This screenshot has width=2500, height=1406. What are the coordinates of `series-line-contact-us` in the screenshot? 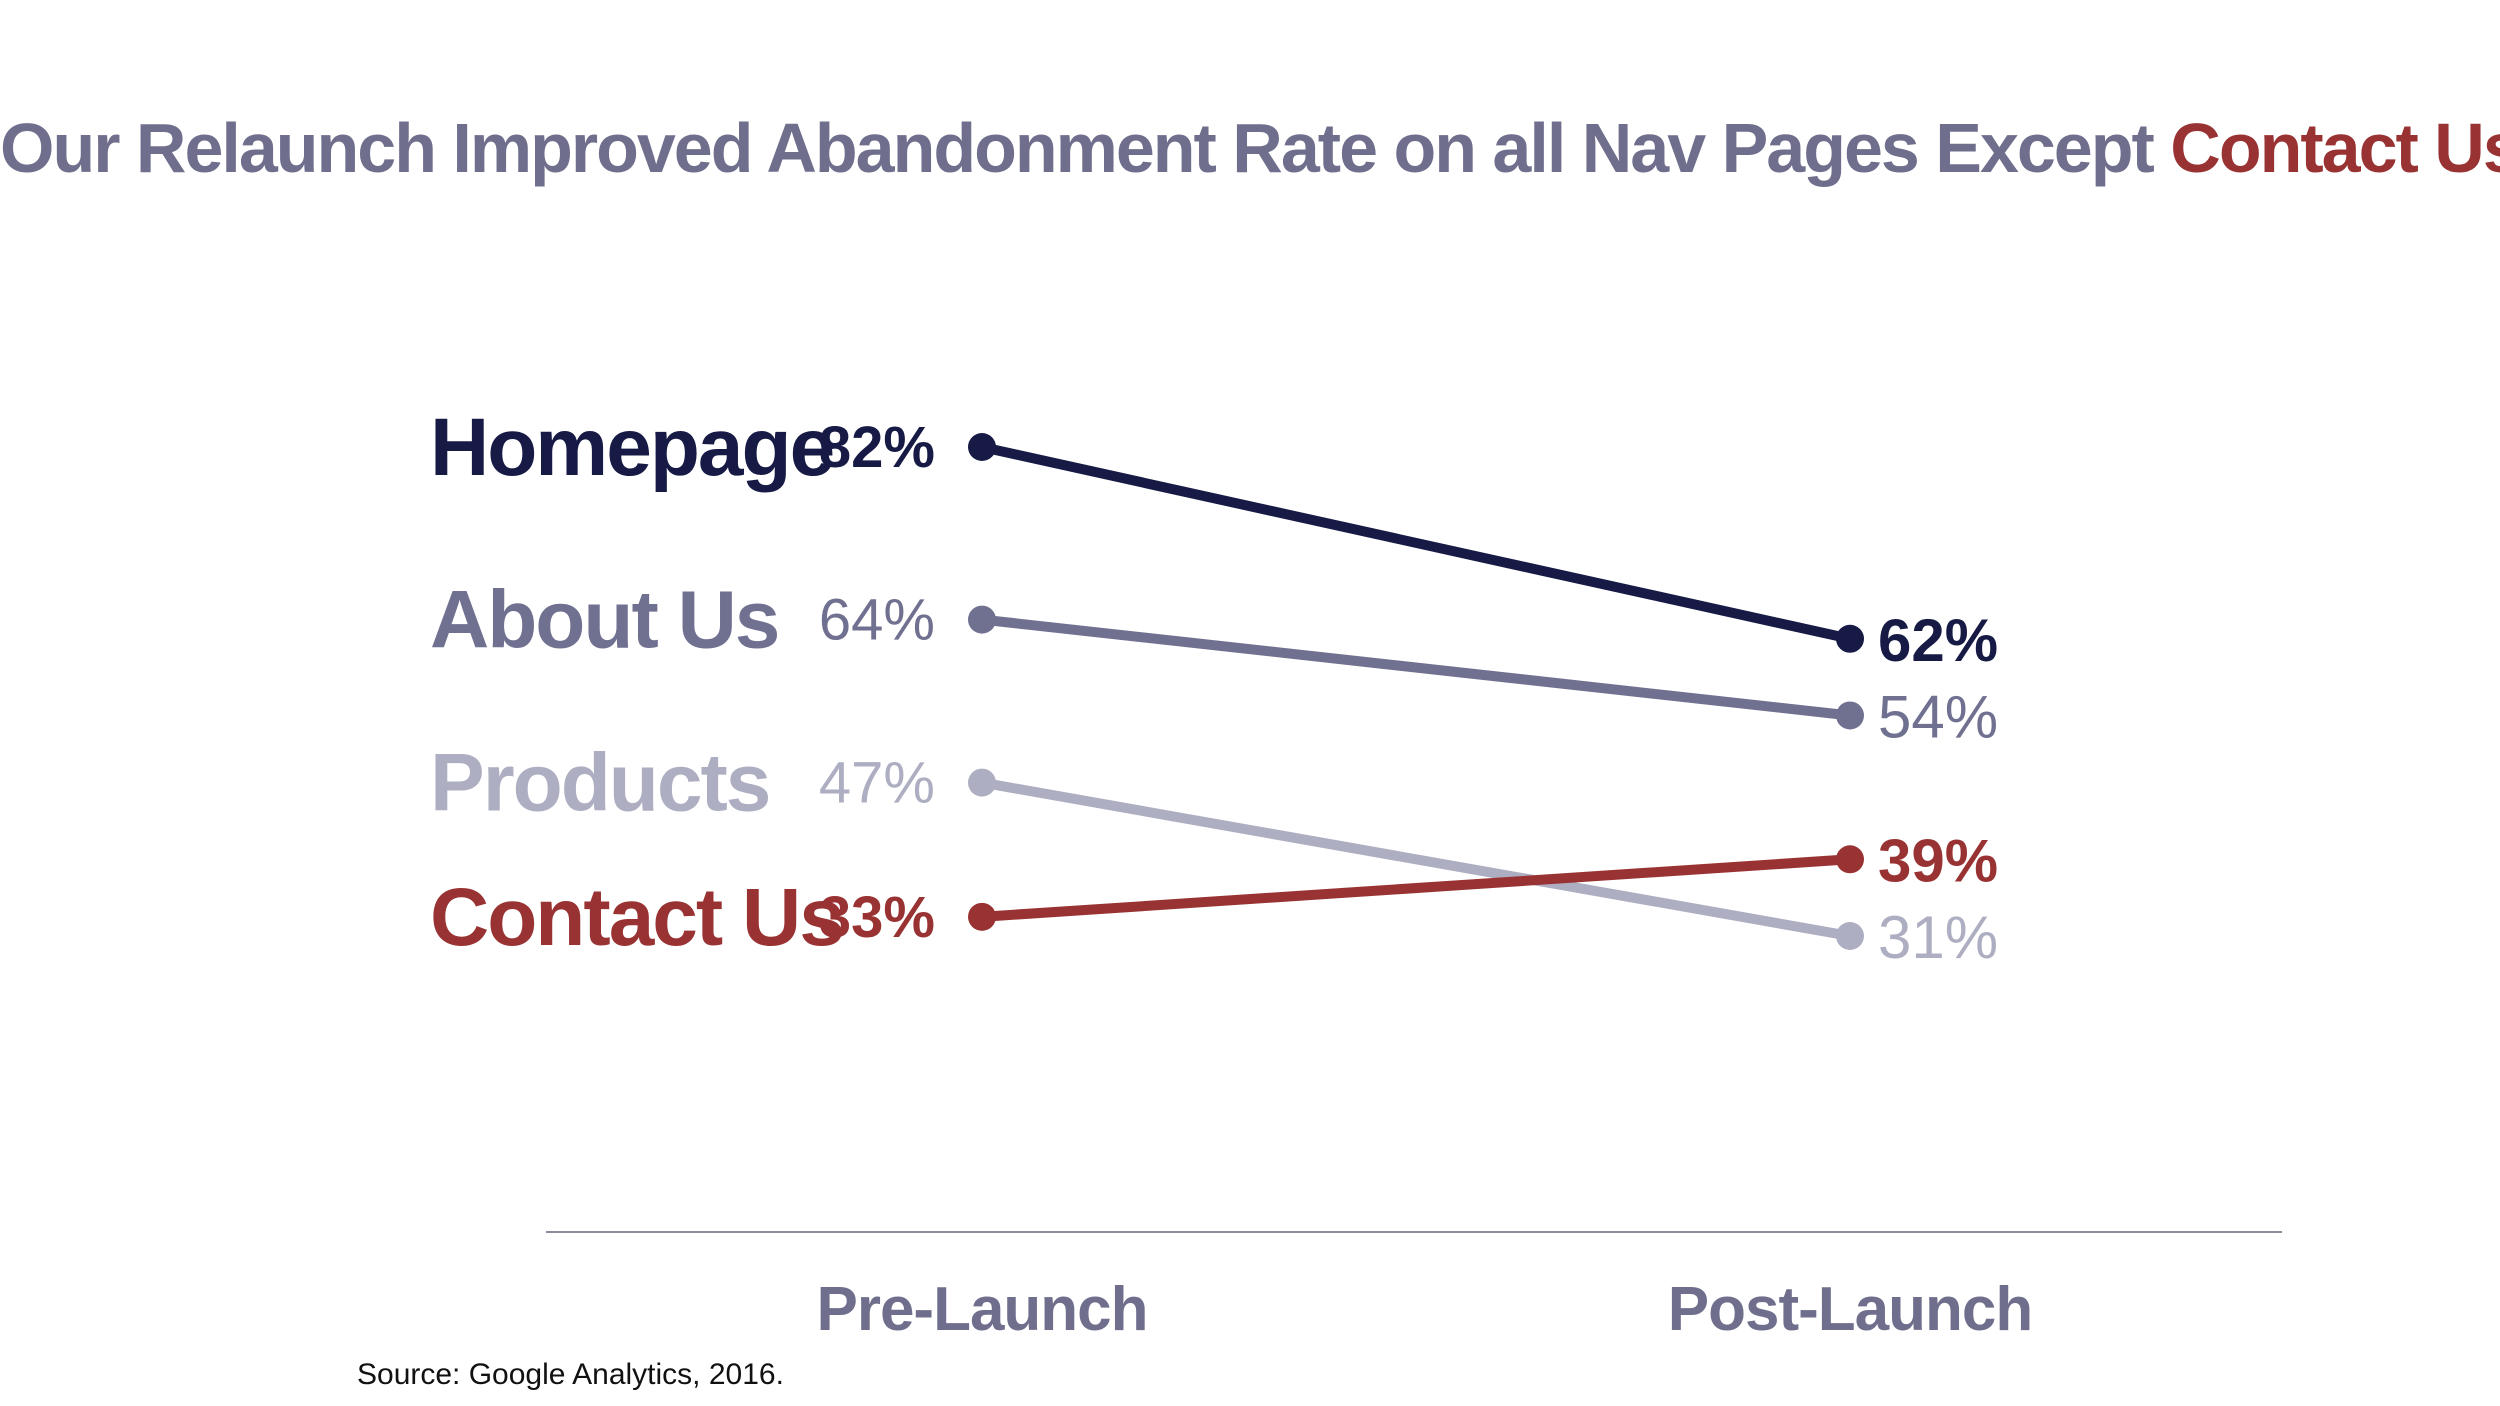 It's located at (1416, 888).